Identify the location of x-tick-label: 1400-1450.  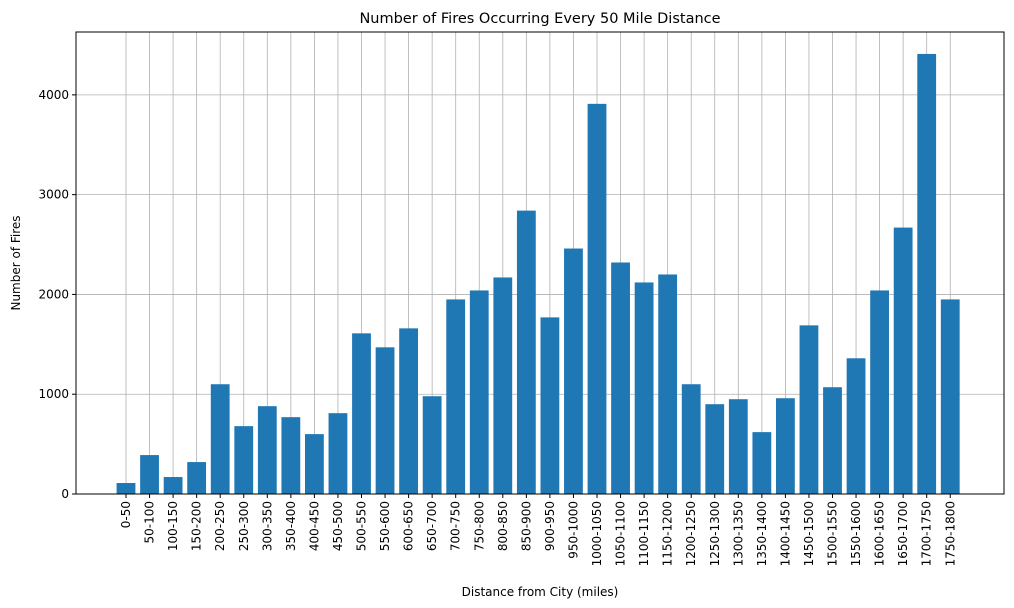
(785, 533).